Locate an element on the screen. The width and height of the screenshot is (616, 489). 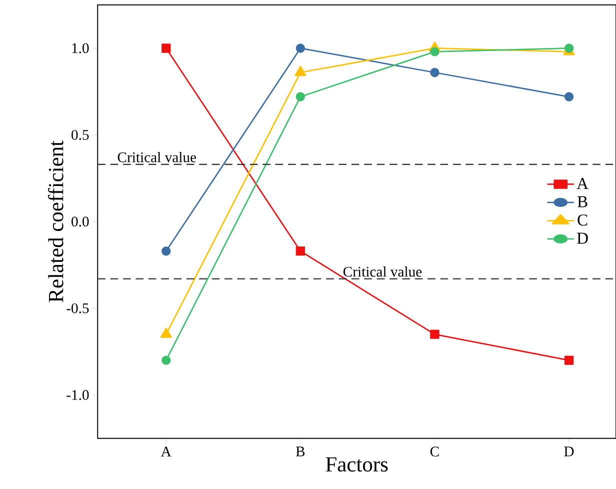
y-tick-label: -1.0 is located at coordinates (77, 395).